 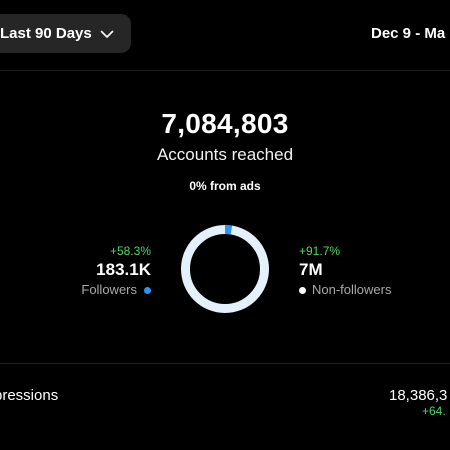 I want to click on followers-value: 183.1K, so click(x=123, y=269).